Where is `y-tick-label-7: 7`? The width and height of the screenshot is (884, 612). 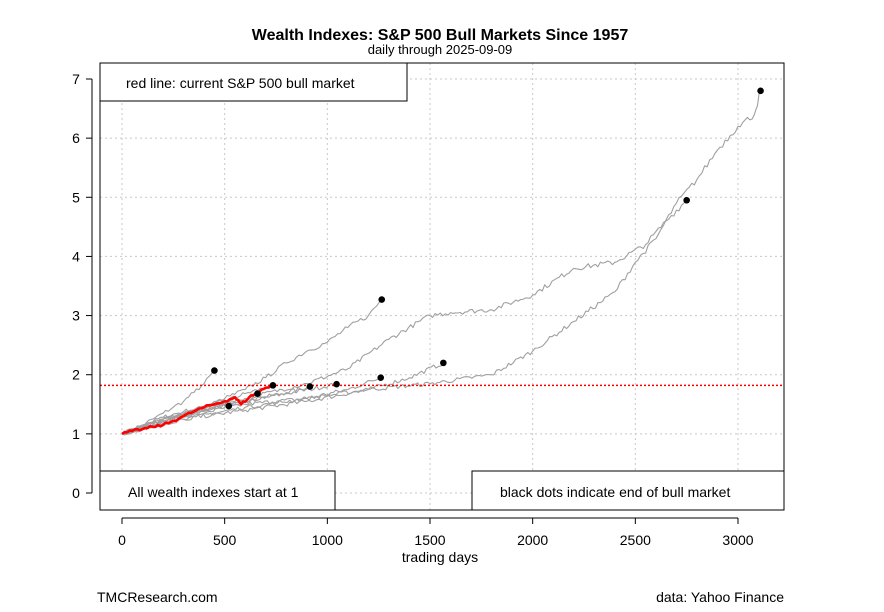 y-tick-label-7: 7 is located at coordinates (76, 79).